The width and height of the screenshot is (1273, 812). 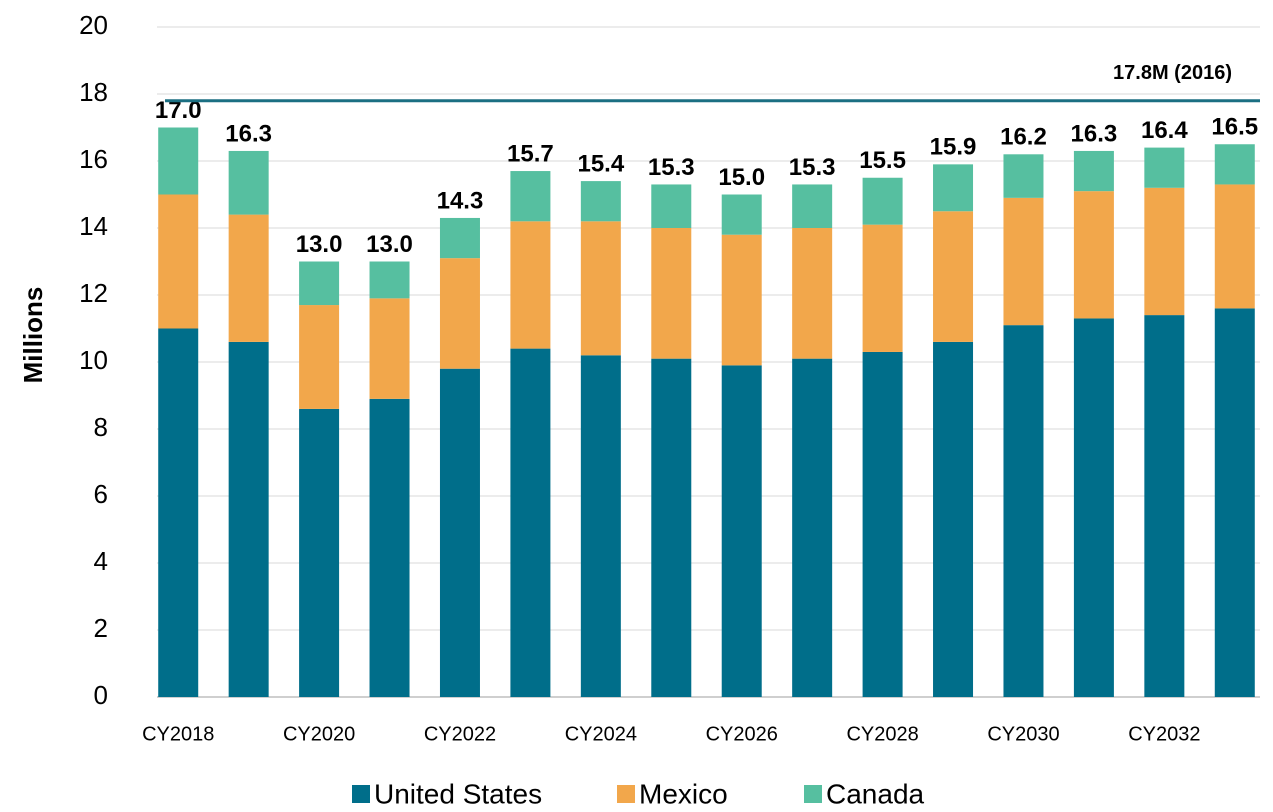 I want to click on y-tick-label: 12, so click(x=93, y=293).